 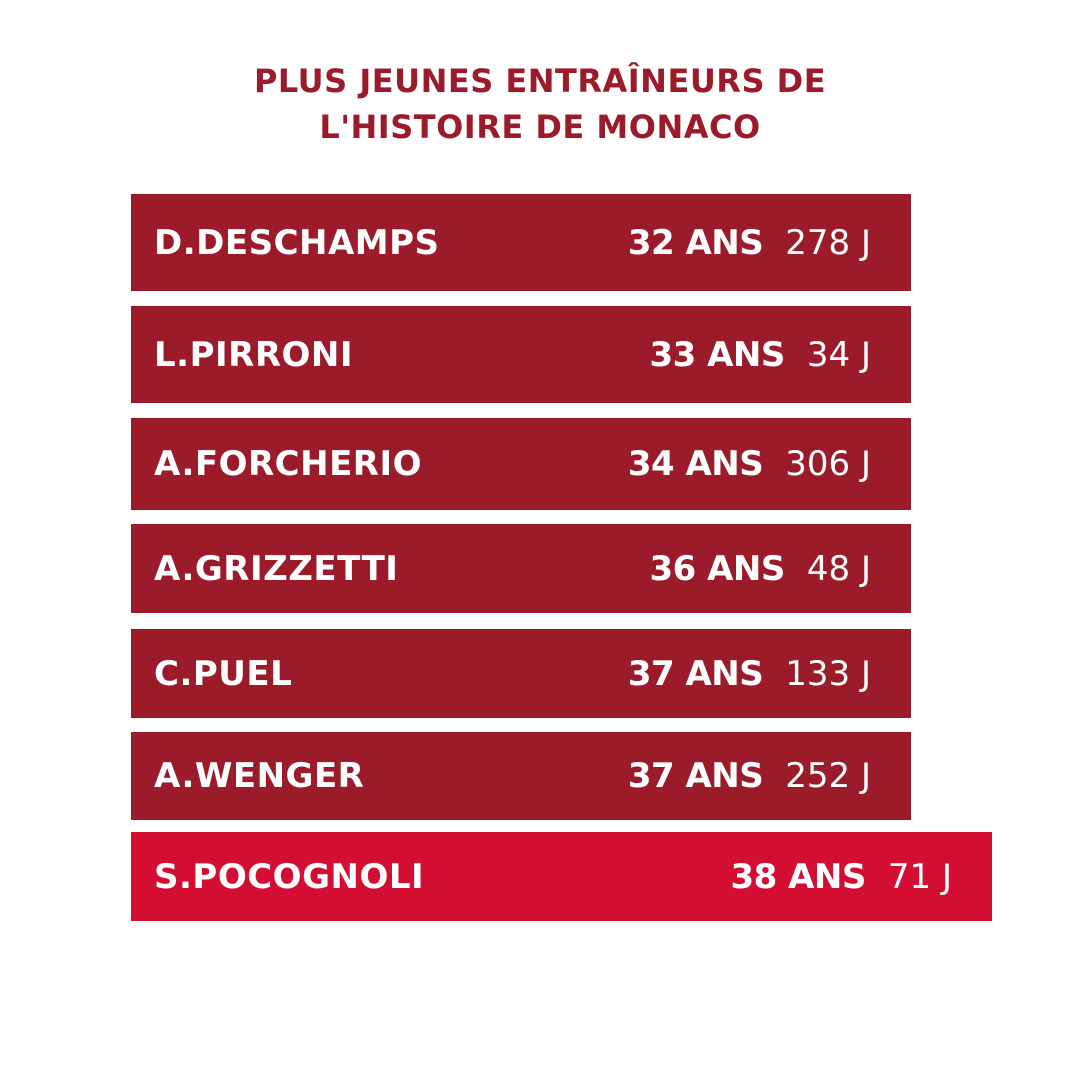 I want to click on age-years-label: 38 ANS, so click(x=798, y=876).